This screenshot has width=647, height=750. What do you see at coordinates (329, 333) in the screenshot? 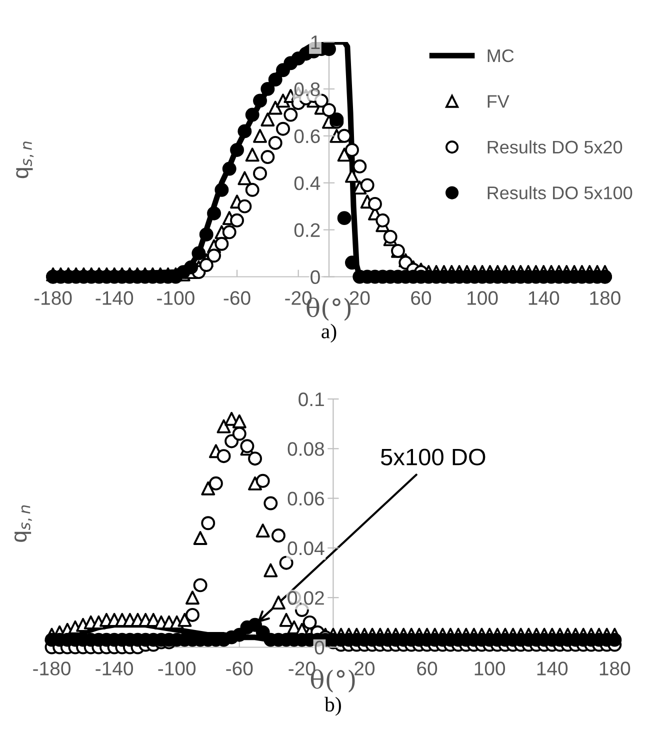
I see `text: a)` at bounding box center [329, 333].